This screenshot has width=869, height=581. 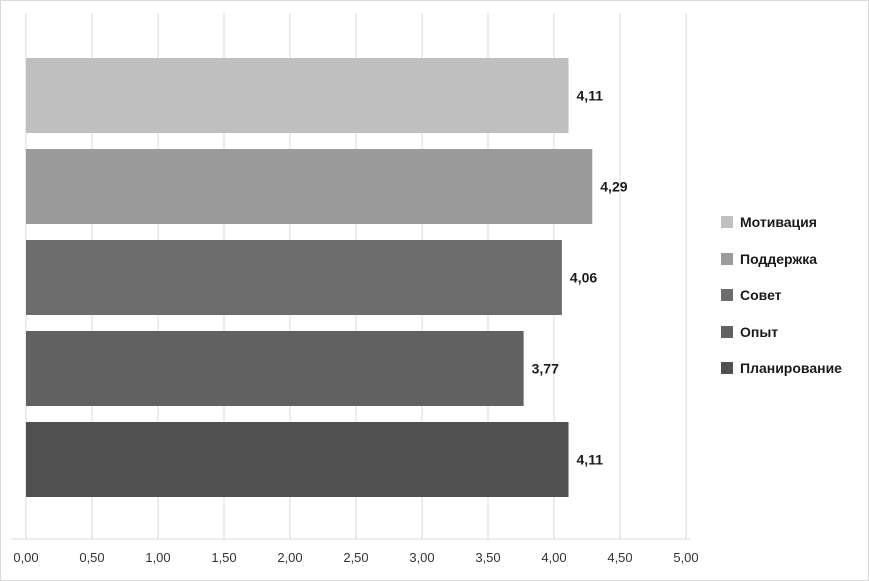 What do you see at coordinates (355, 557) in the screenshot?
I see `x-tick-label: 2,50` at bounding box center [355, 557].